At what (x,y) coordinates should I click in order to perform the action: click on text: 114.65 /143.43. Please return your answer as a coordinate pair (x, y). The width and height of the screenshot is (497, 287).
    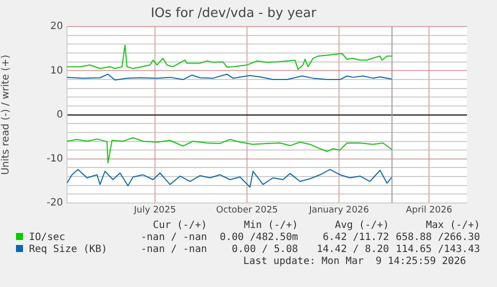
    Looking at the image, I should click on (437, 250).